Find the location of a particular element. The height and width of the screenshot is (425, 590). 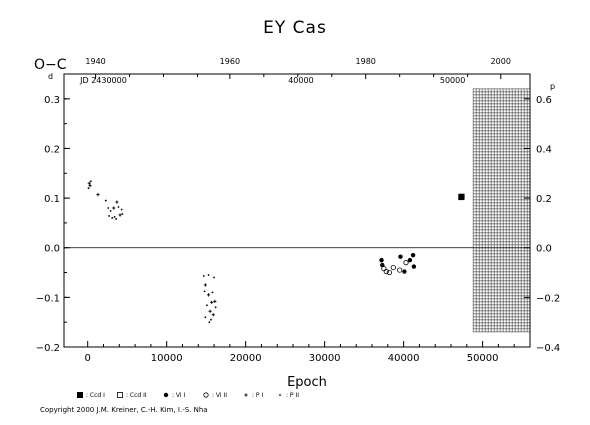

legend-label: : Ccd II is located at coordinates (136, 395).